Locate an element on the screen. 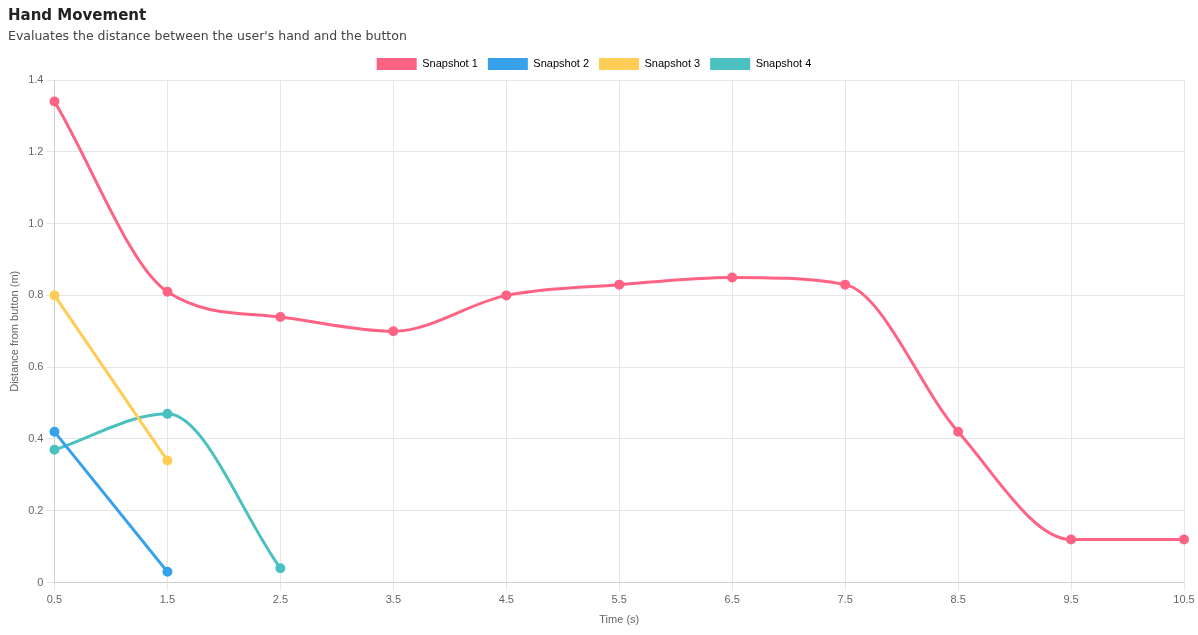  y-tick-label: 1.4 is located at coordinates (36, 79).